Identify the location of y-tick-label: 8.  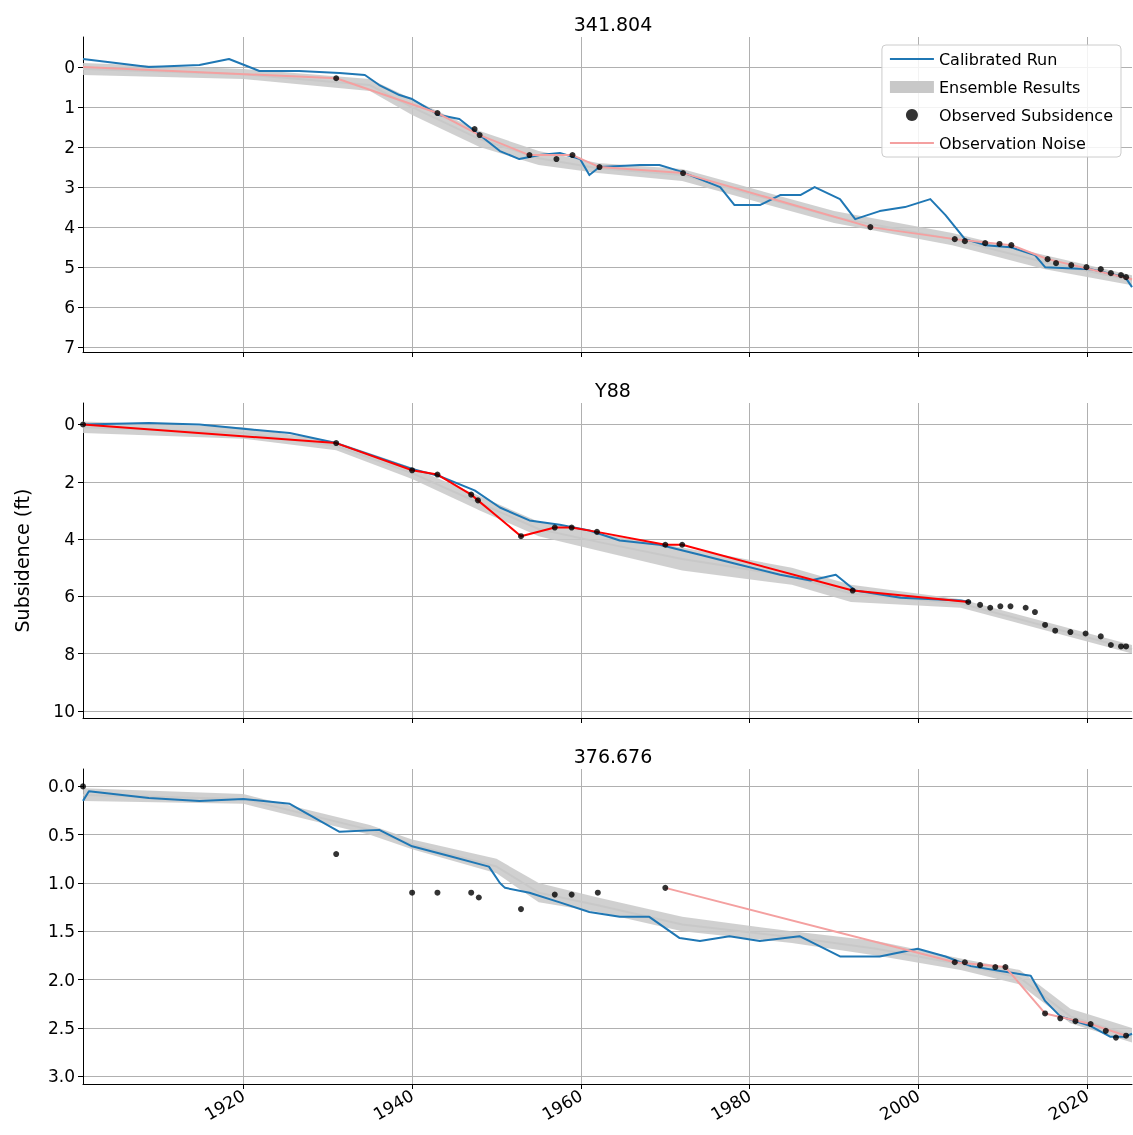
(69, 653).